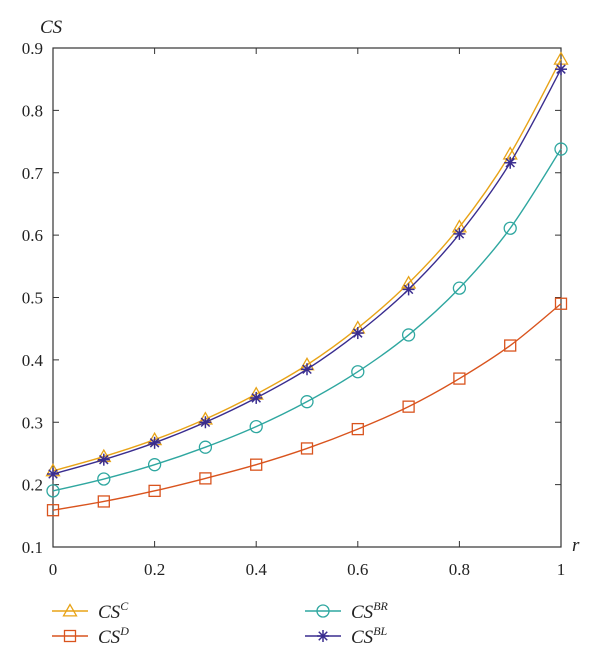 The width and height of the screenshot is (600, 669). Describe the element at coordinates (380, 606) in the screenshot. I see `legend-label-sup: BR` at that location.